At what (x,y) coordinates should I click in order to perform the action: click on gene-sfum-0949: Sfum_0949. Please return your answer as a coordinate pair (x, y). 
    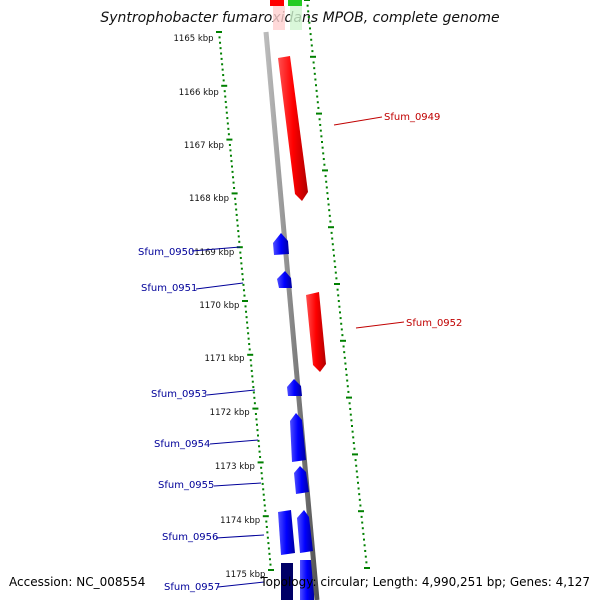
    Looking at the image, I should click on (359, 128).